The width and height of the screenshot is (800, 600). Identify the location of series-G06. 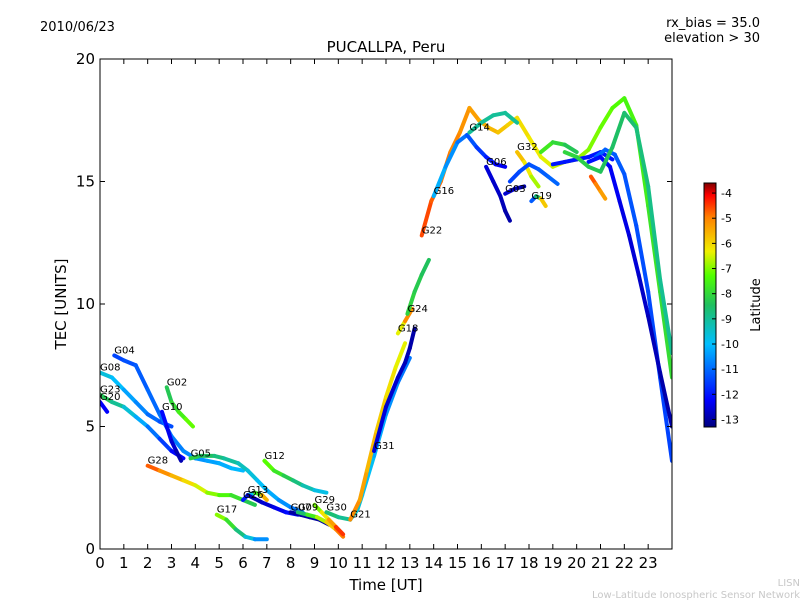
(498, 193).